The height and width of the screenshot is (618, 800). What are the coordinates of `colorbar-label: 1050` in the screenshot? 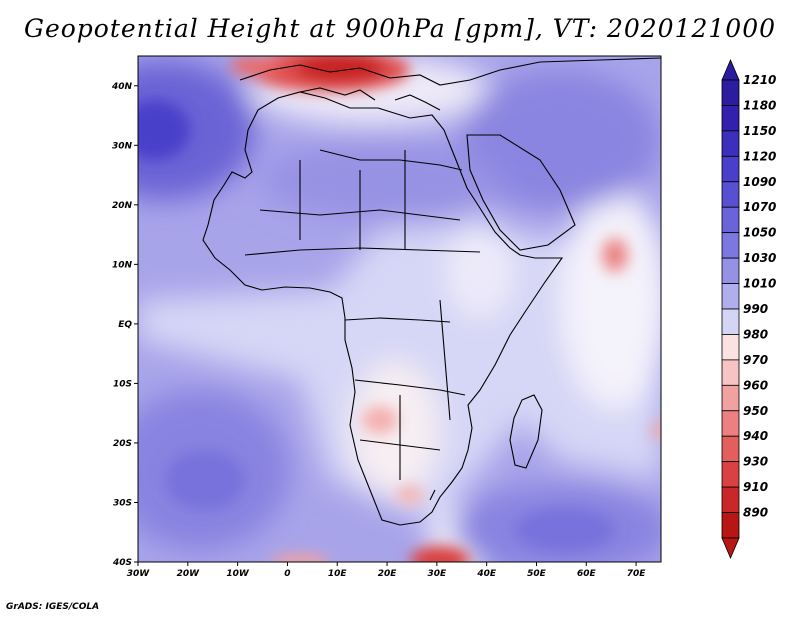 It's located at (759, 233).